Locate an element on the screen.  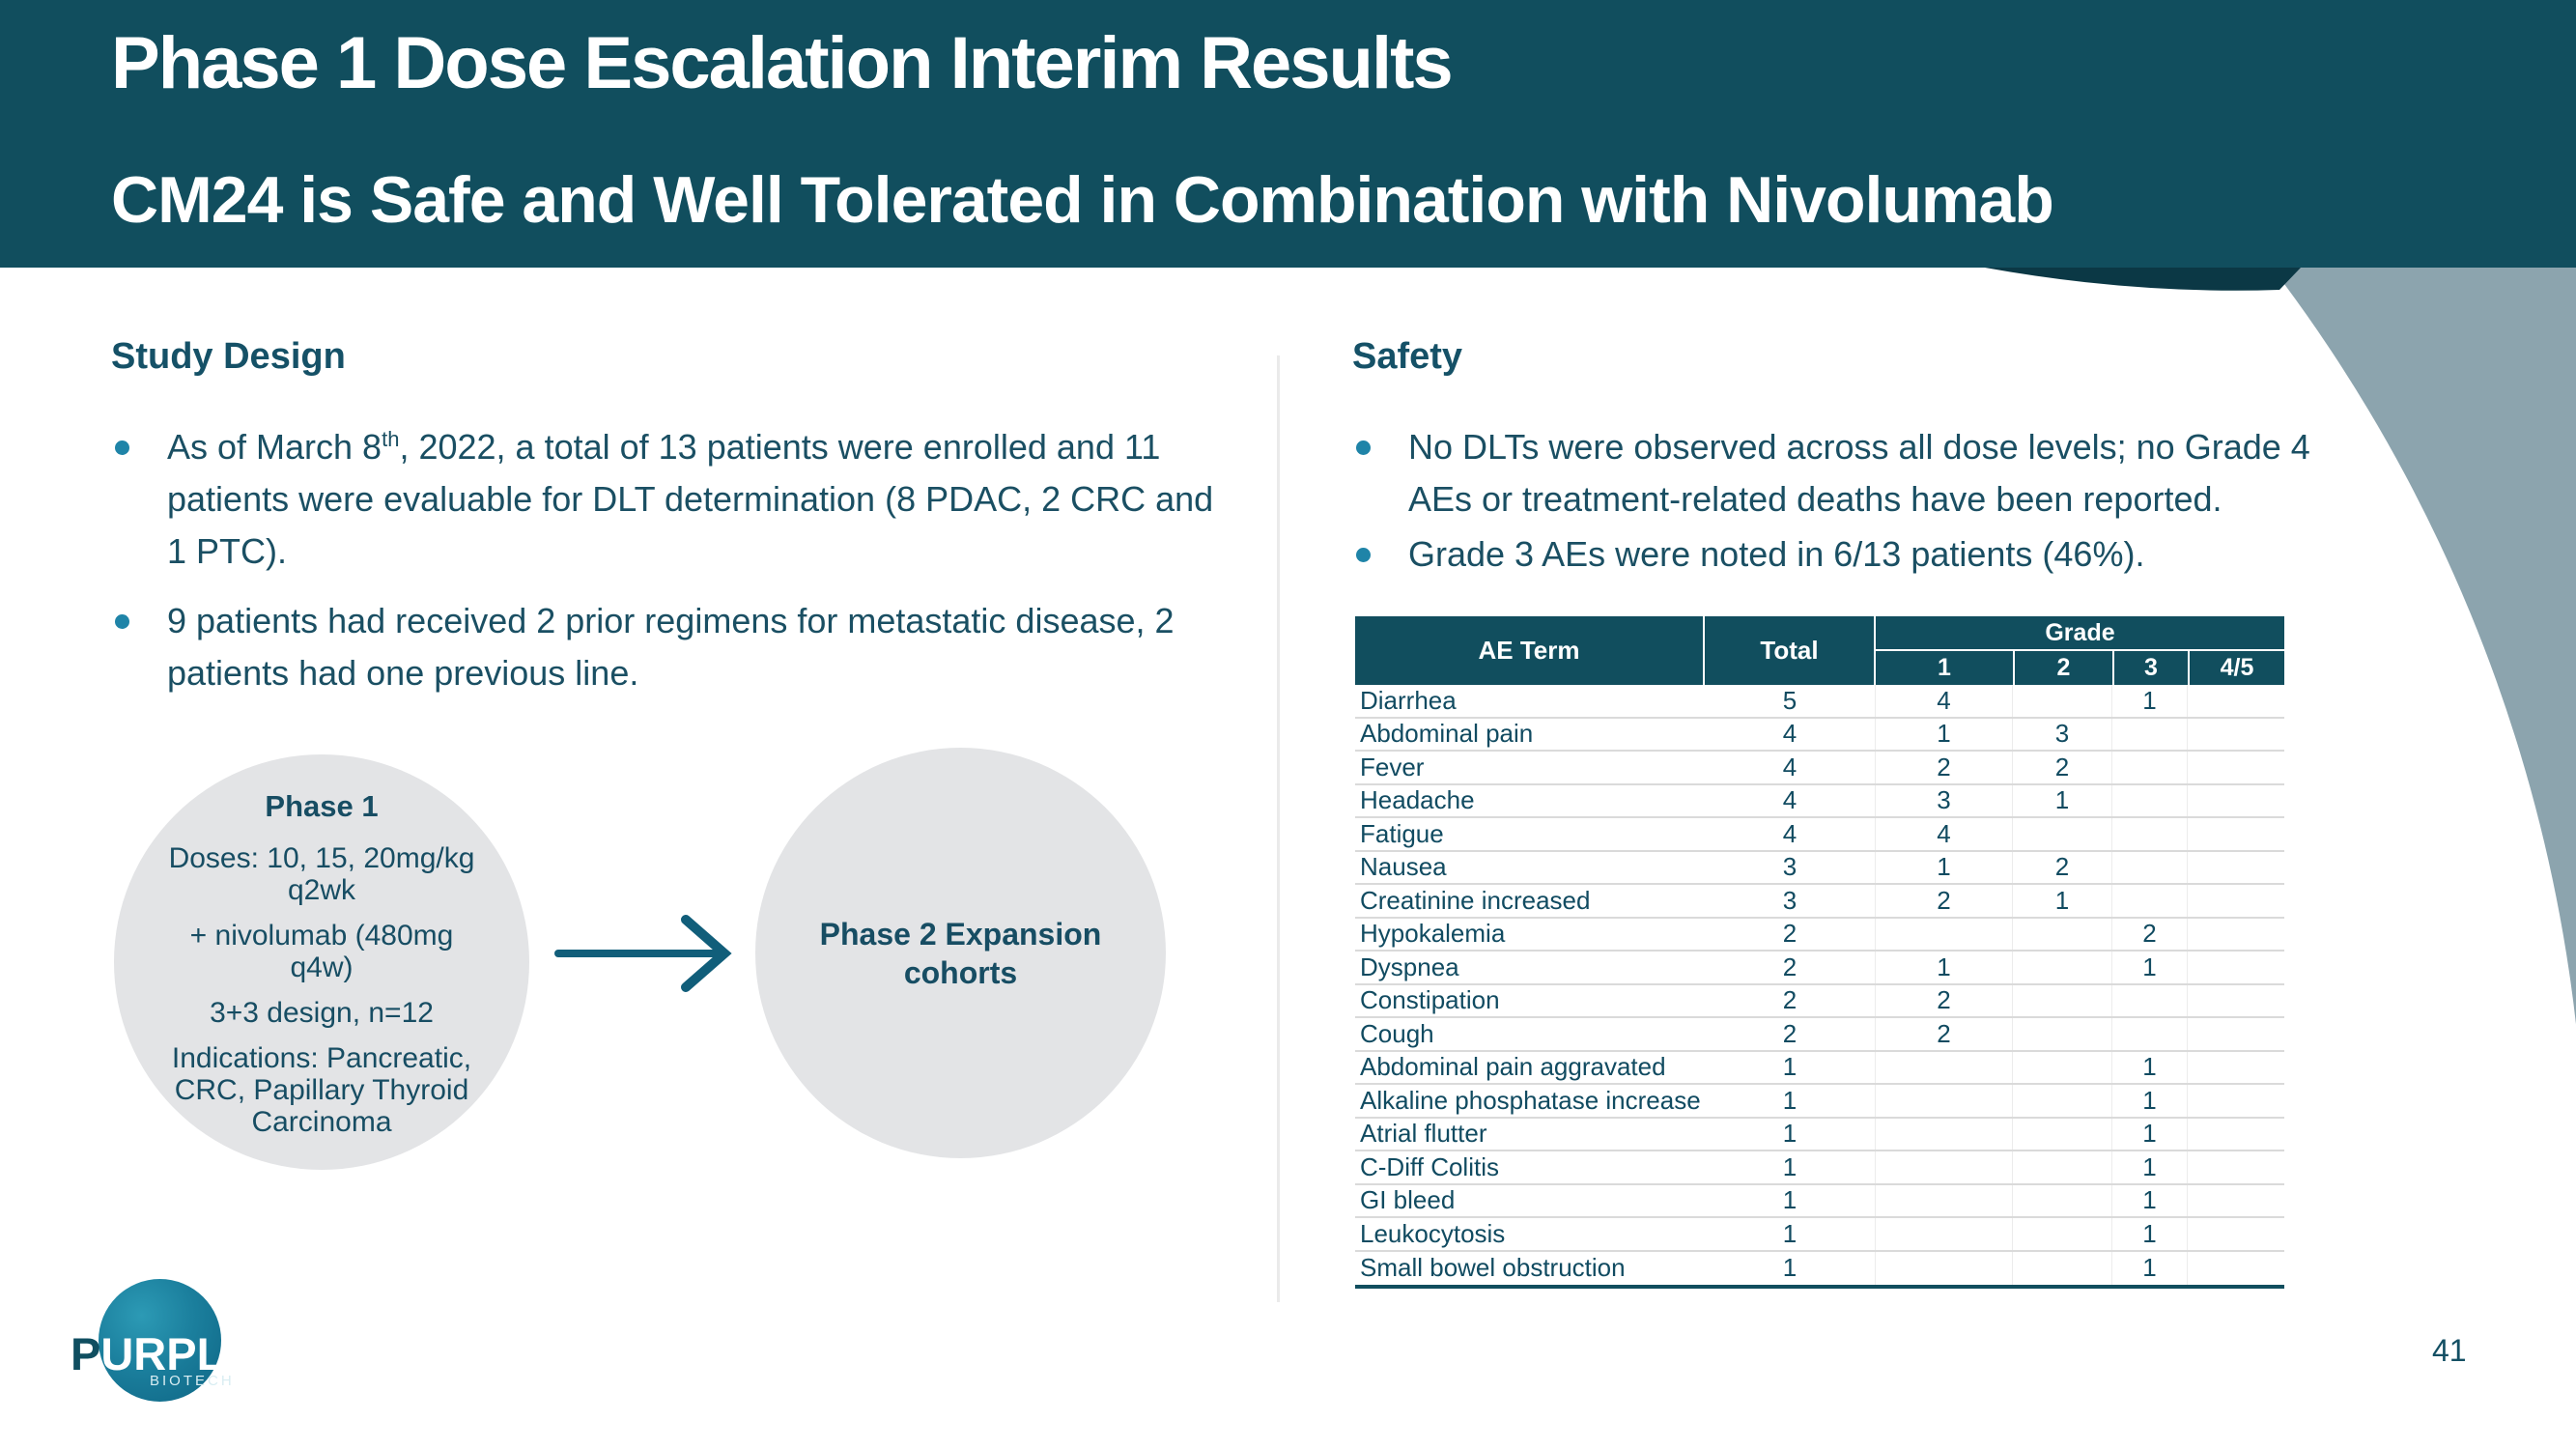
page-number: 41 is located at coordinates (2449, 1350).